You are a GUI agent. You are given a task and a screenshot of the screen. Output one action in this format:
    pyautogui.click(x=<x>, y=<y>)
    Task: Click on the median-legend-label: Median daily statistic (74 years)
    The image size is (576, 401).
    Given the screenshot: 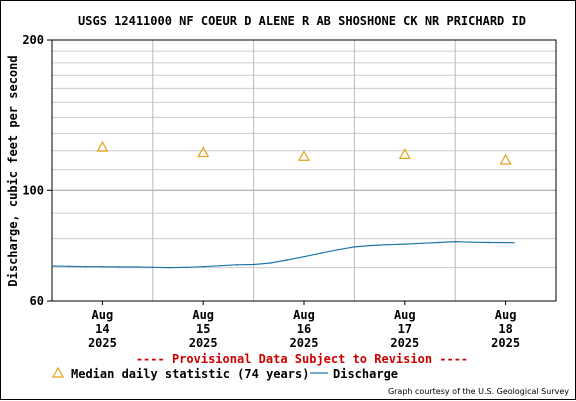 What is the action you would take?
    pyautogui.click(x=190, y=374)
    